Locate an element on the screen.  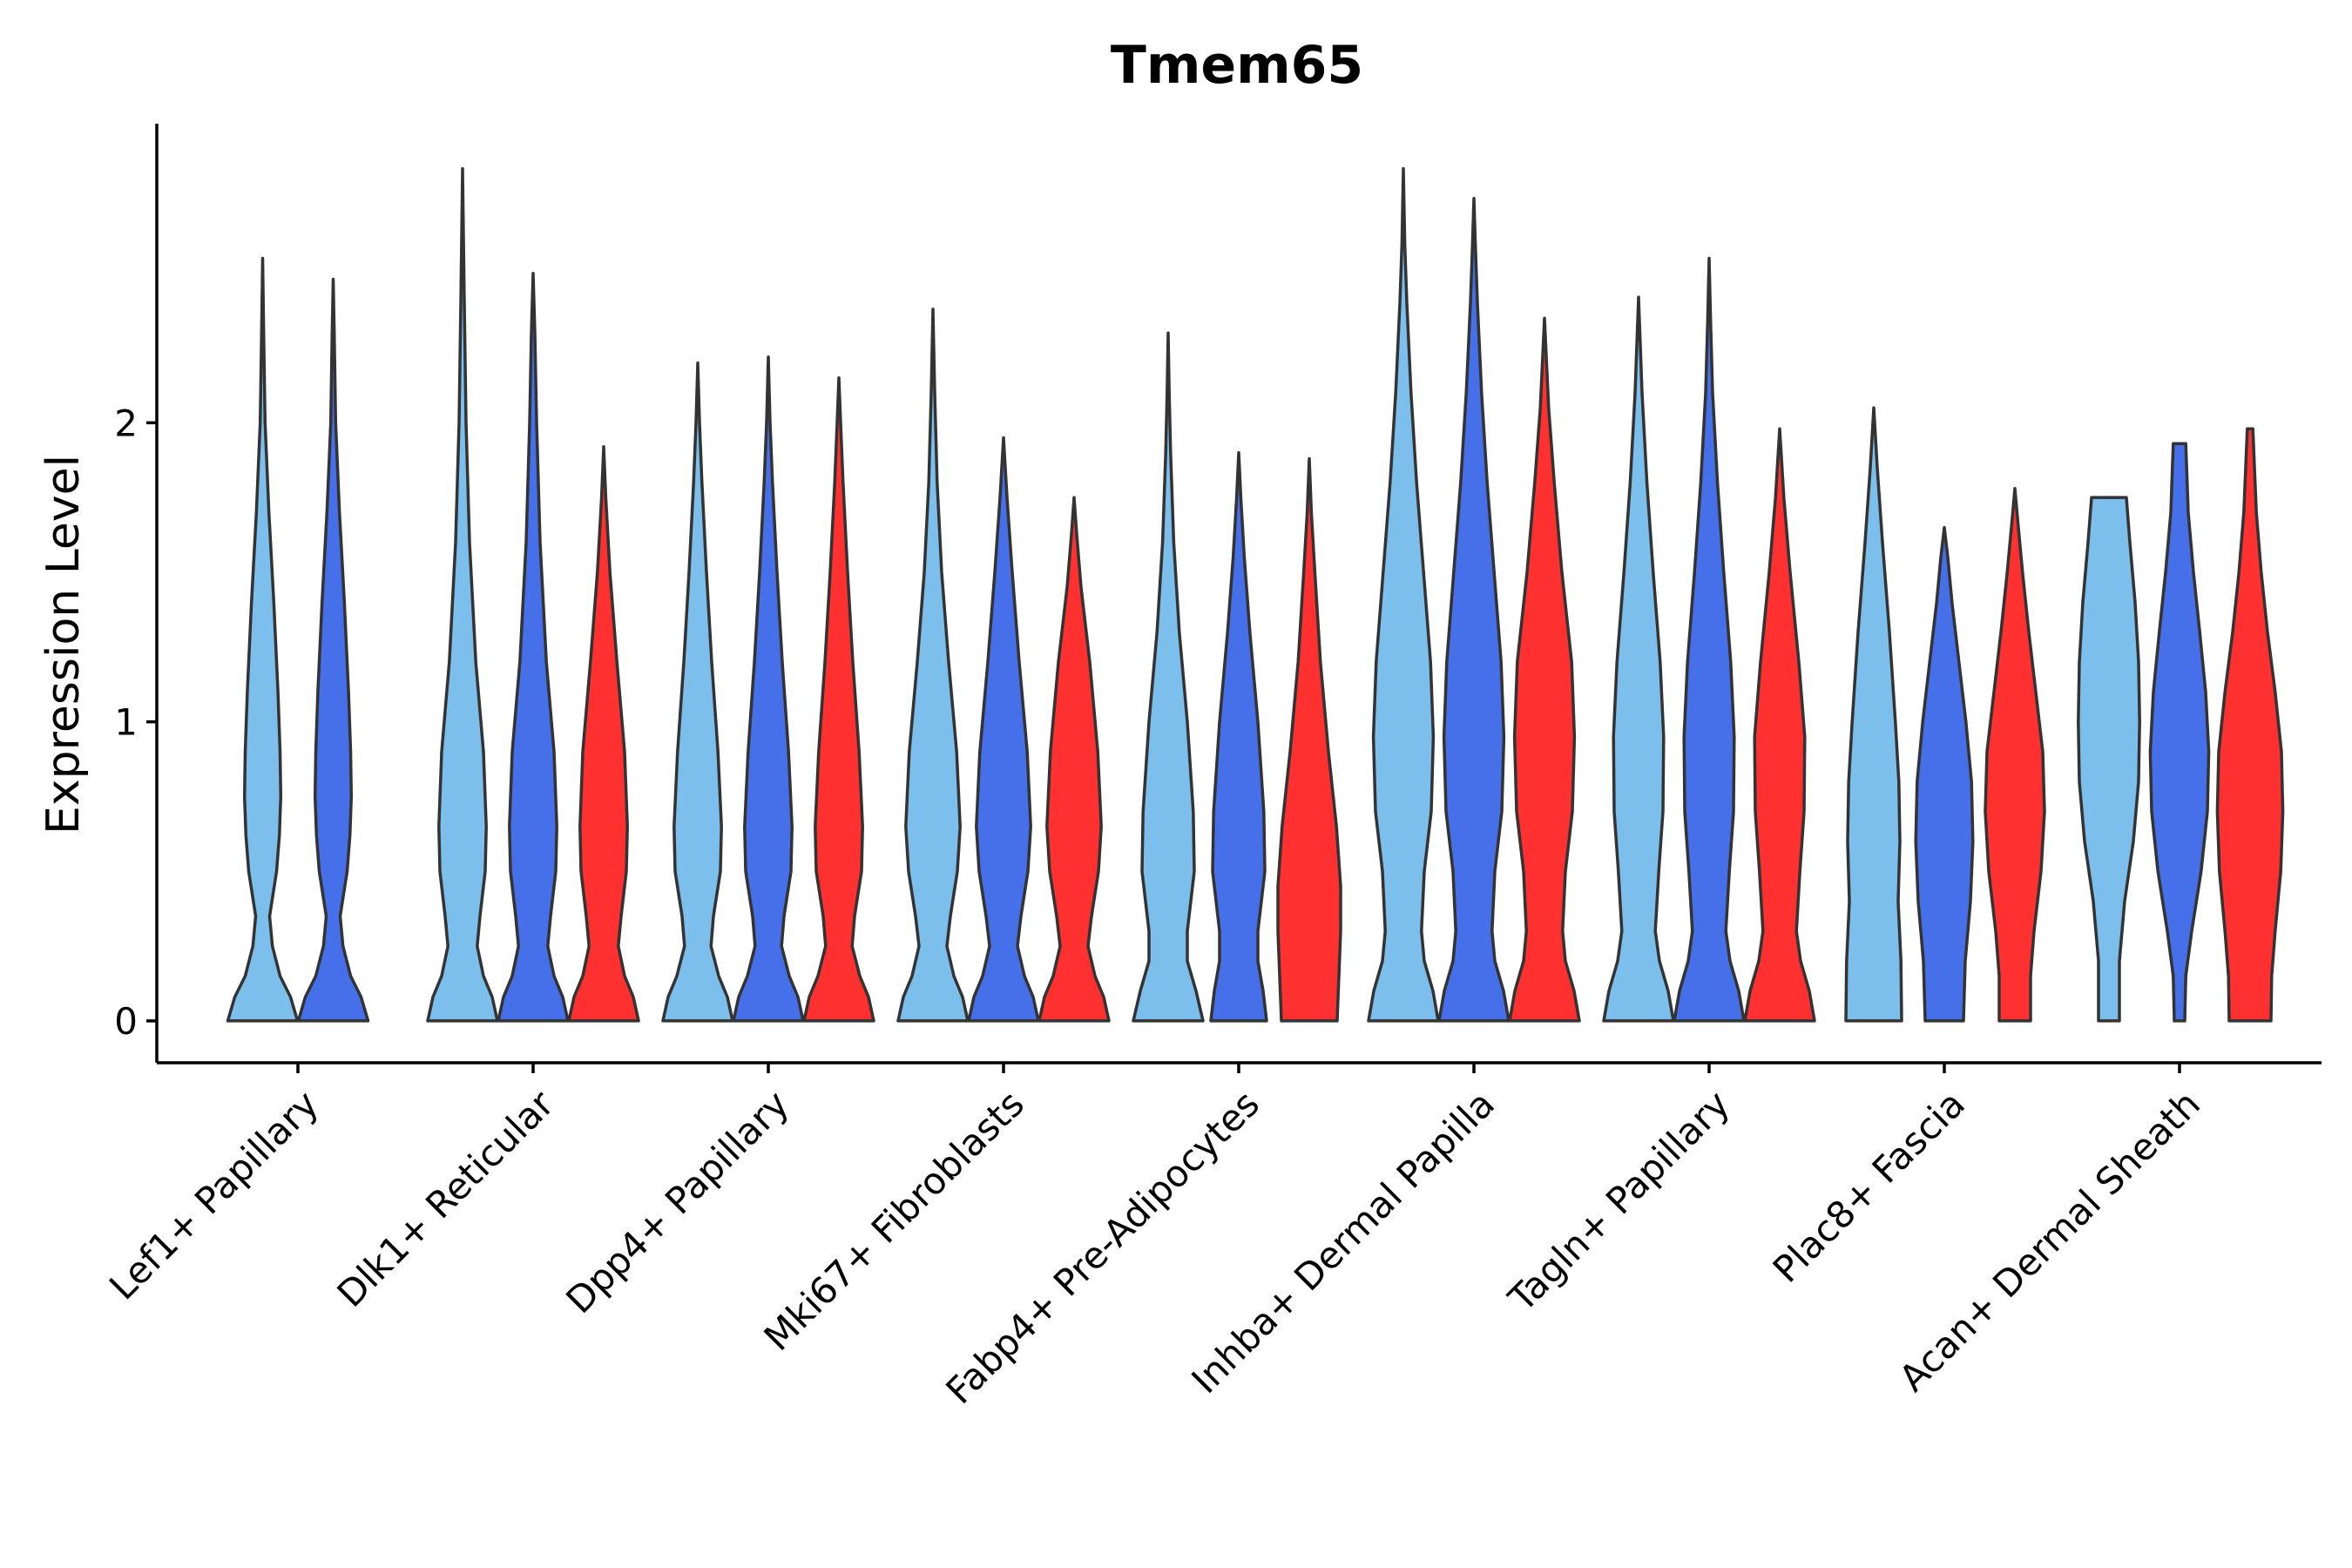
chart-title: Tmem65 is located at coordinates (1237, 66).